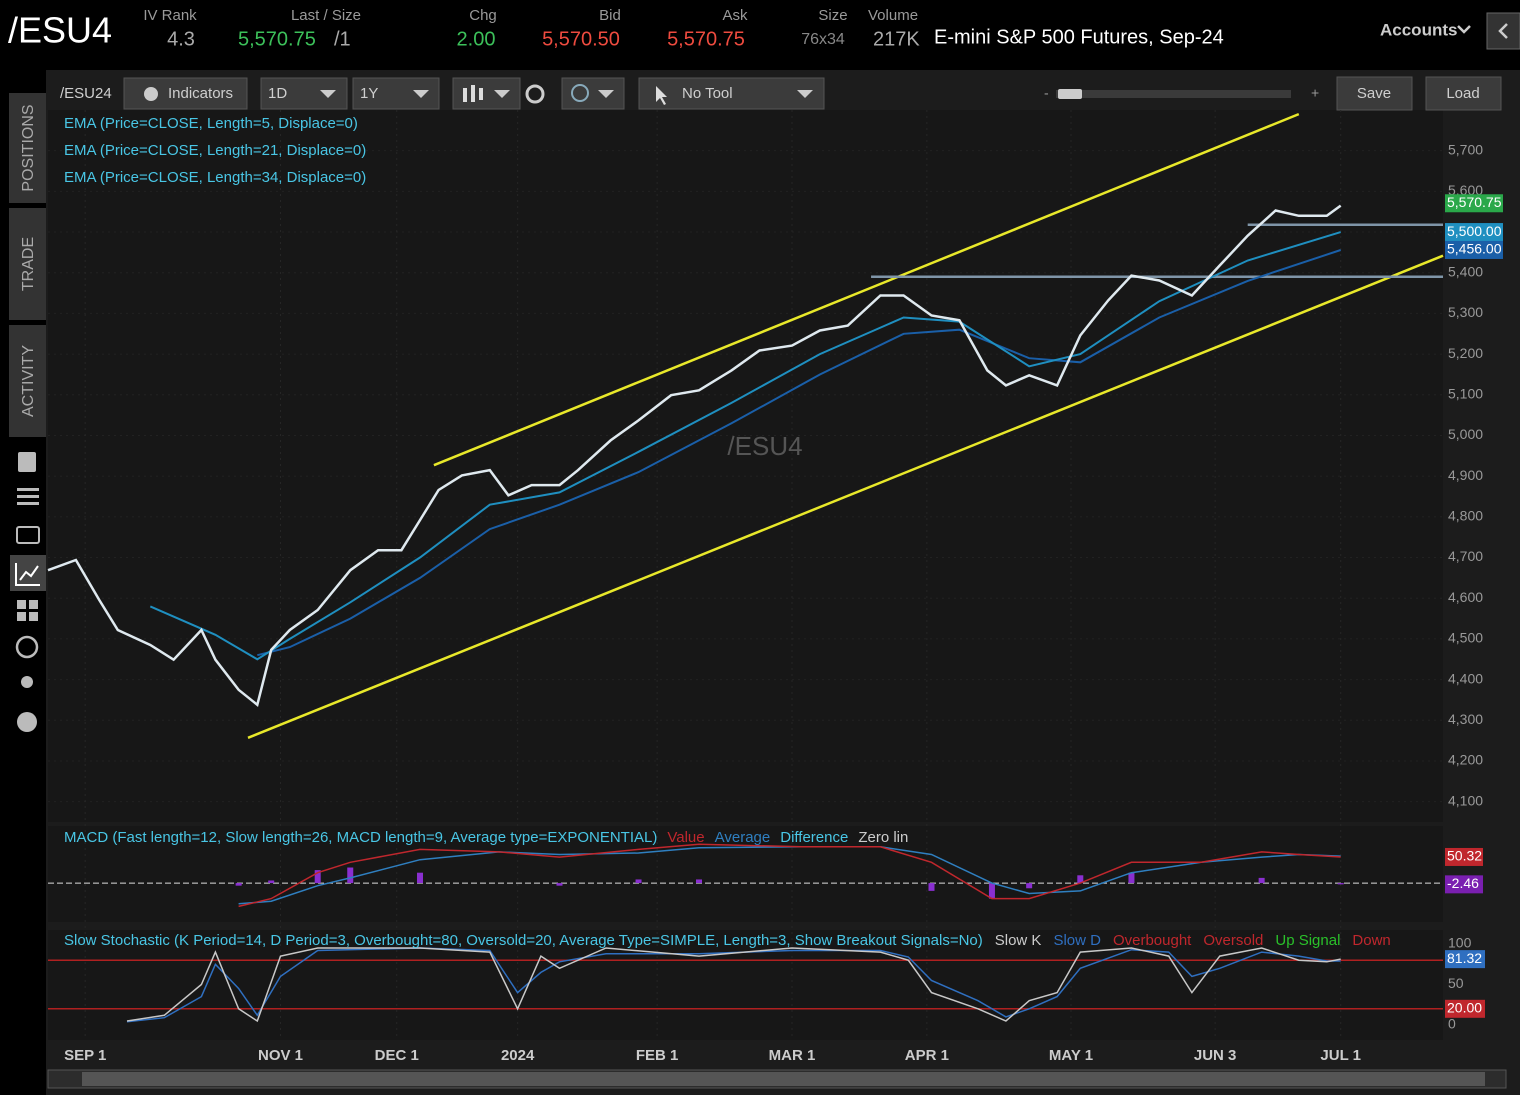 The width and height of the screenshot is (1520, 1095). Describe the element at coordinates (1315, 93) in the screenshot. I see `zoom-in: +` at that location.